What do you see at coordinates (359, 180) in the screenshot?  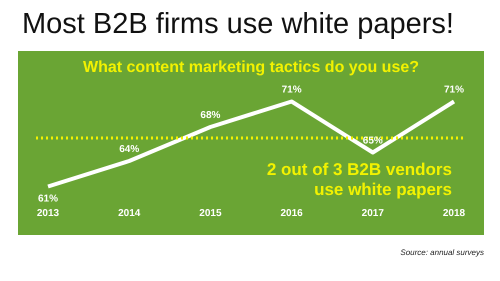 I see `ref-line-label: 2 out of 3 B2B vendors use white papers` at bounding box center [359, 180].